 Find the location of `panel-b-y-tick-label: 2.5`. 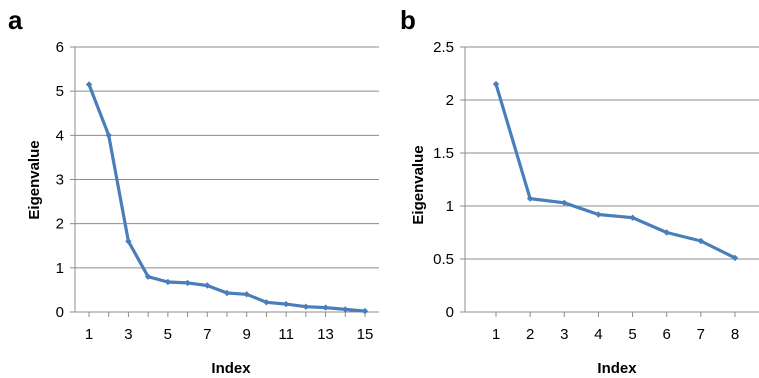

panel-b-y-tick-label: 2.5 is located at coordinates (443, 47).